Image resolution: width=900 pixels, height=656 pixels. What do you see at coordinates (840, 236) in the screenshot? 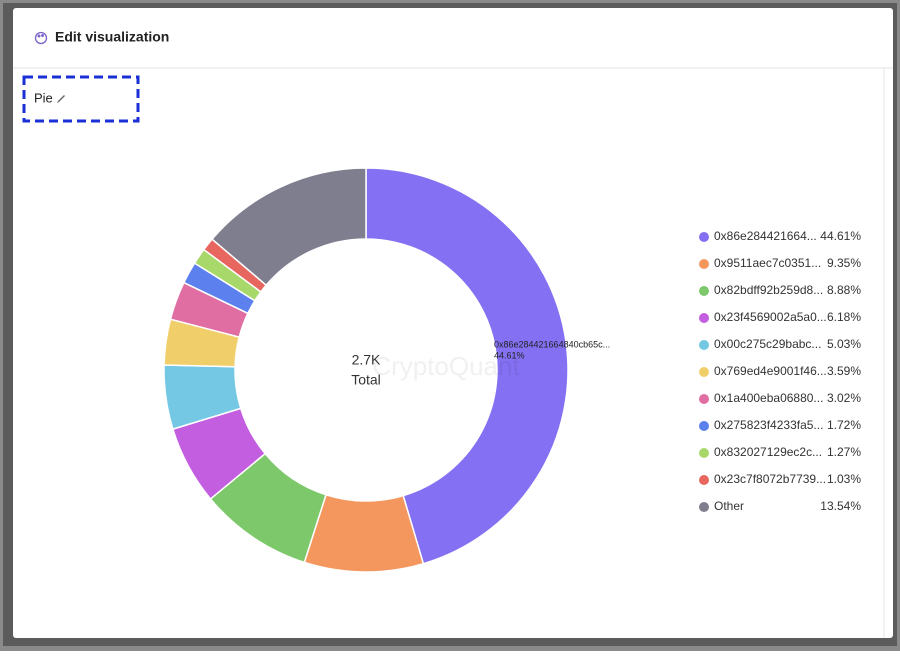
I see `legend-value: 44.61%` at bounding box center [840, 236].